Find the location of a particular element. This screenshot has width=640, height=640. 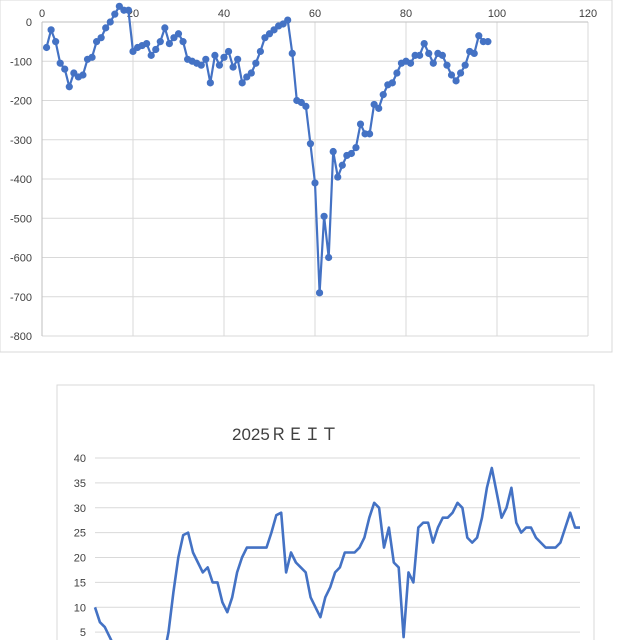

y-tick-label: -800 is located at coordinates (21, 337).